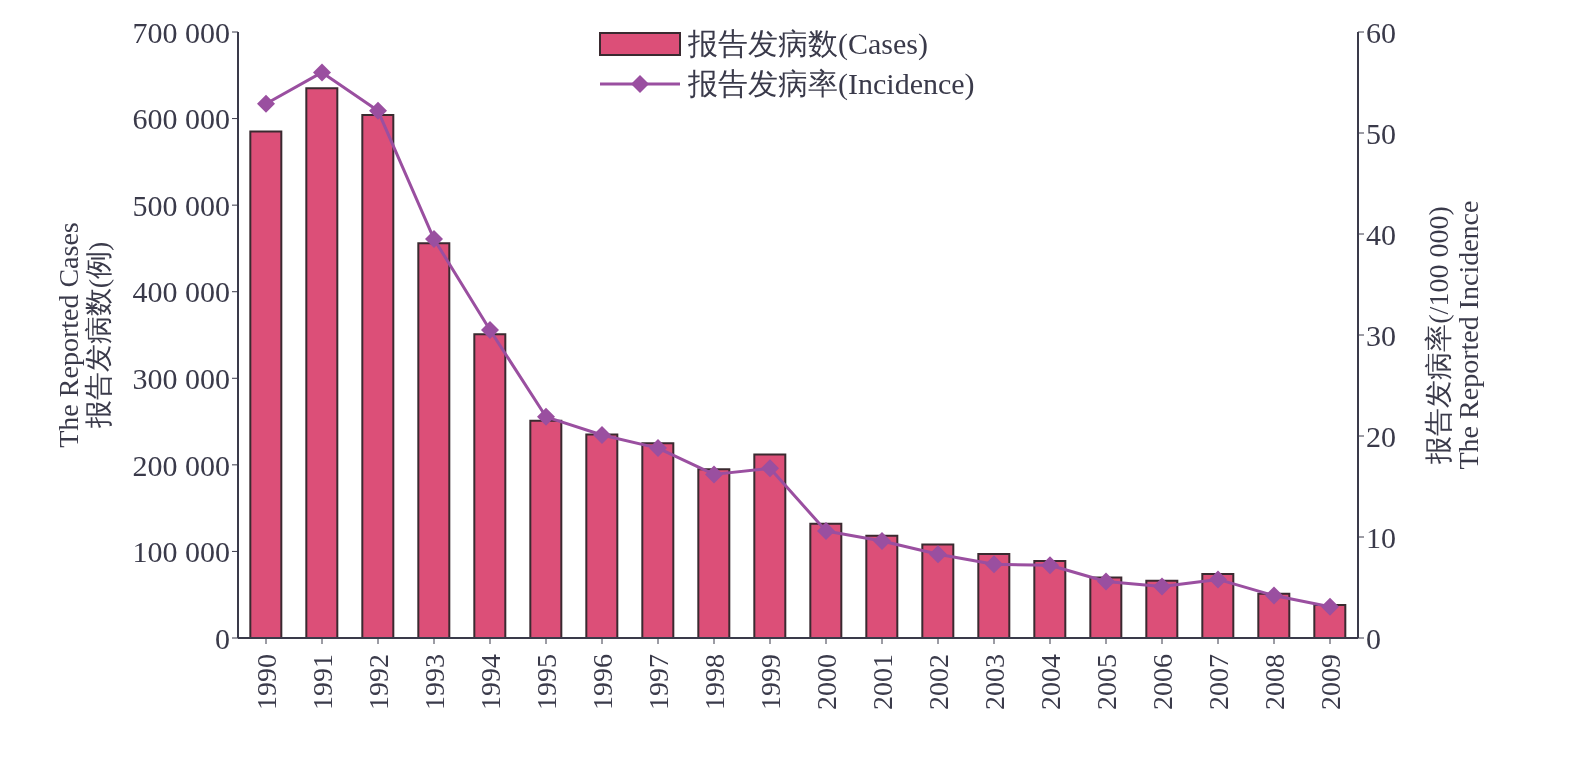 Image resolution: width=1569 pixels, height=757 pixels. I want to click on x-tick-label: 2002, so click(938, 682).